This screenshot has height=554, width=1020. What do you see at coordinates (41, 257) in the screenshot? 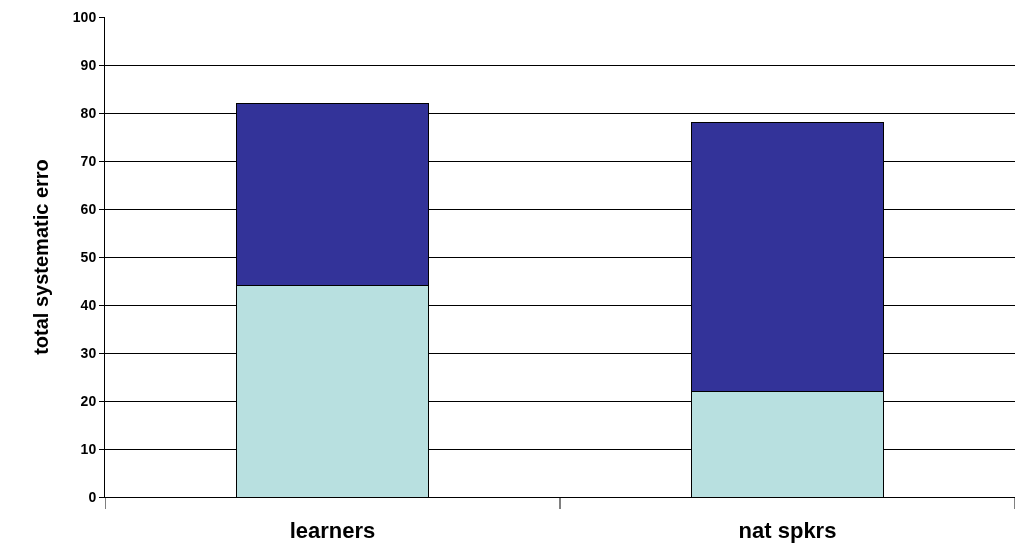
I see `y-axis-title: total systematic erro` at bounding box center [41, 257].